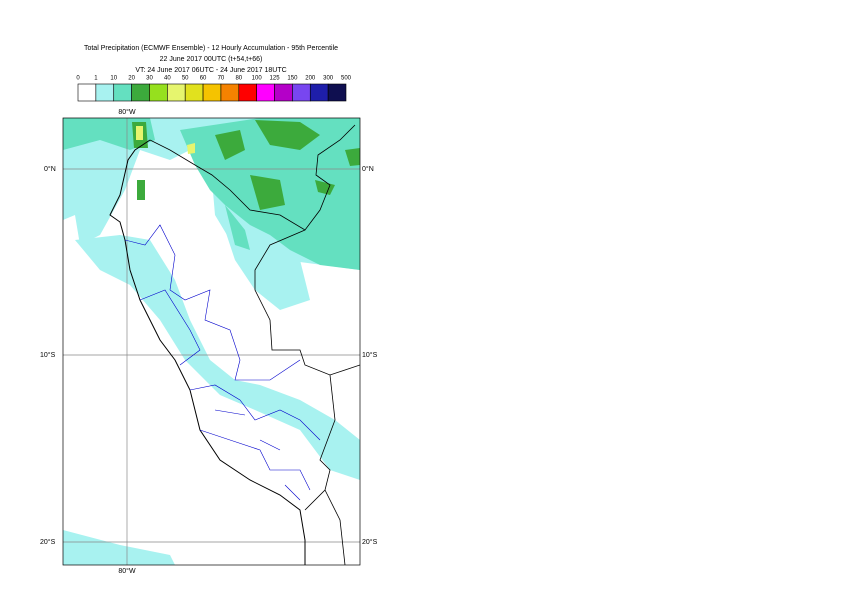 The image size is (842, 601). What do you see at coordinates (238, 79) in the screenshot?
I see `colorbar-label: 80` at bounding box center [238, 79].